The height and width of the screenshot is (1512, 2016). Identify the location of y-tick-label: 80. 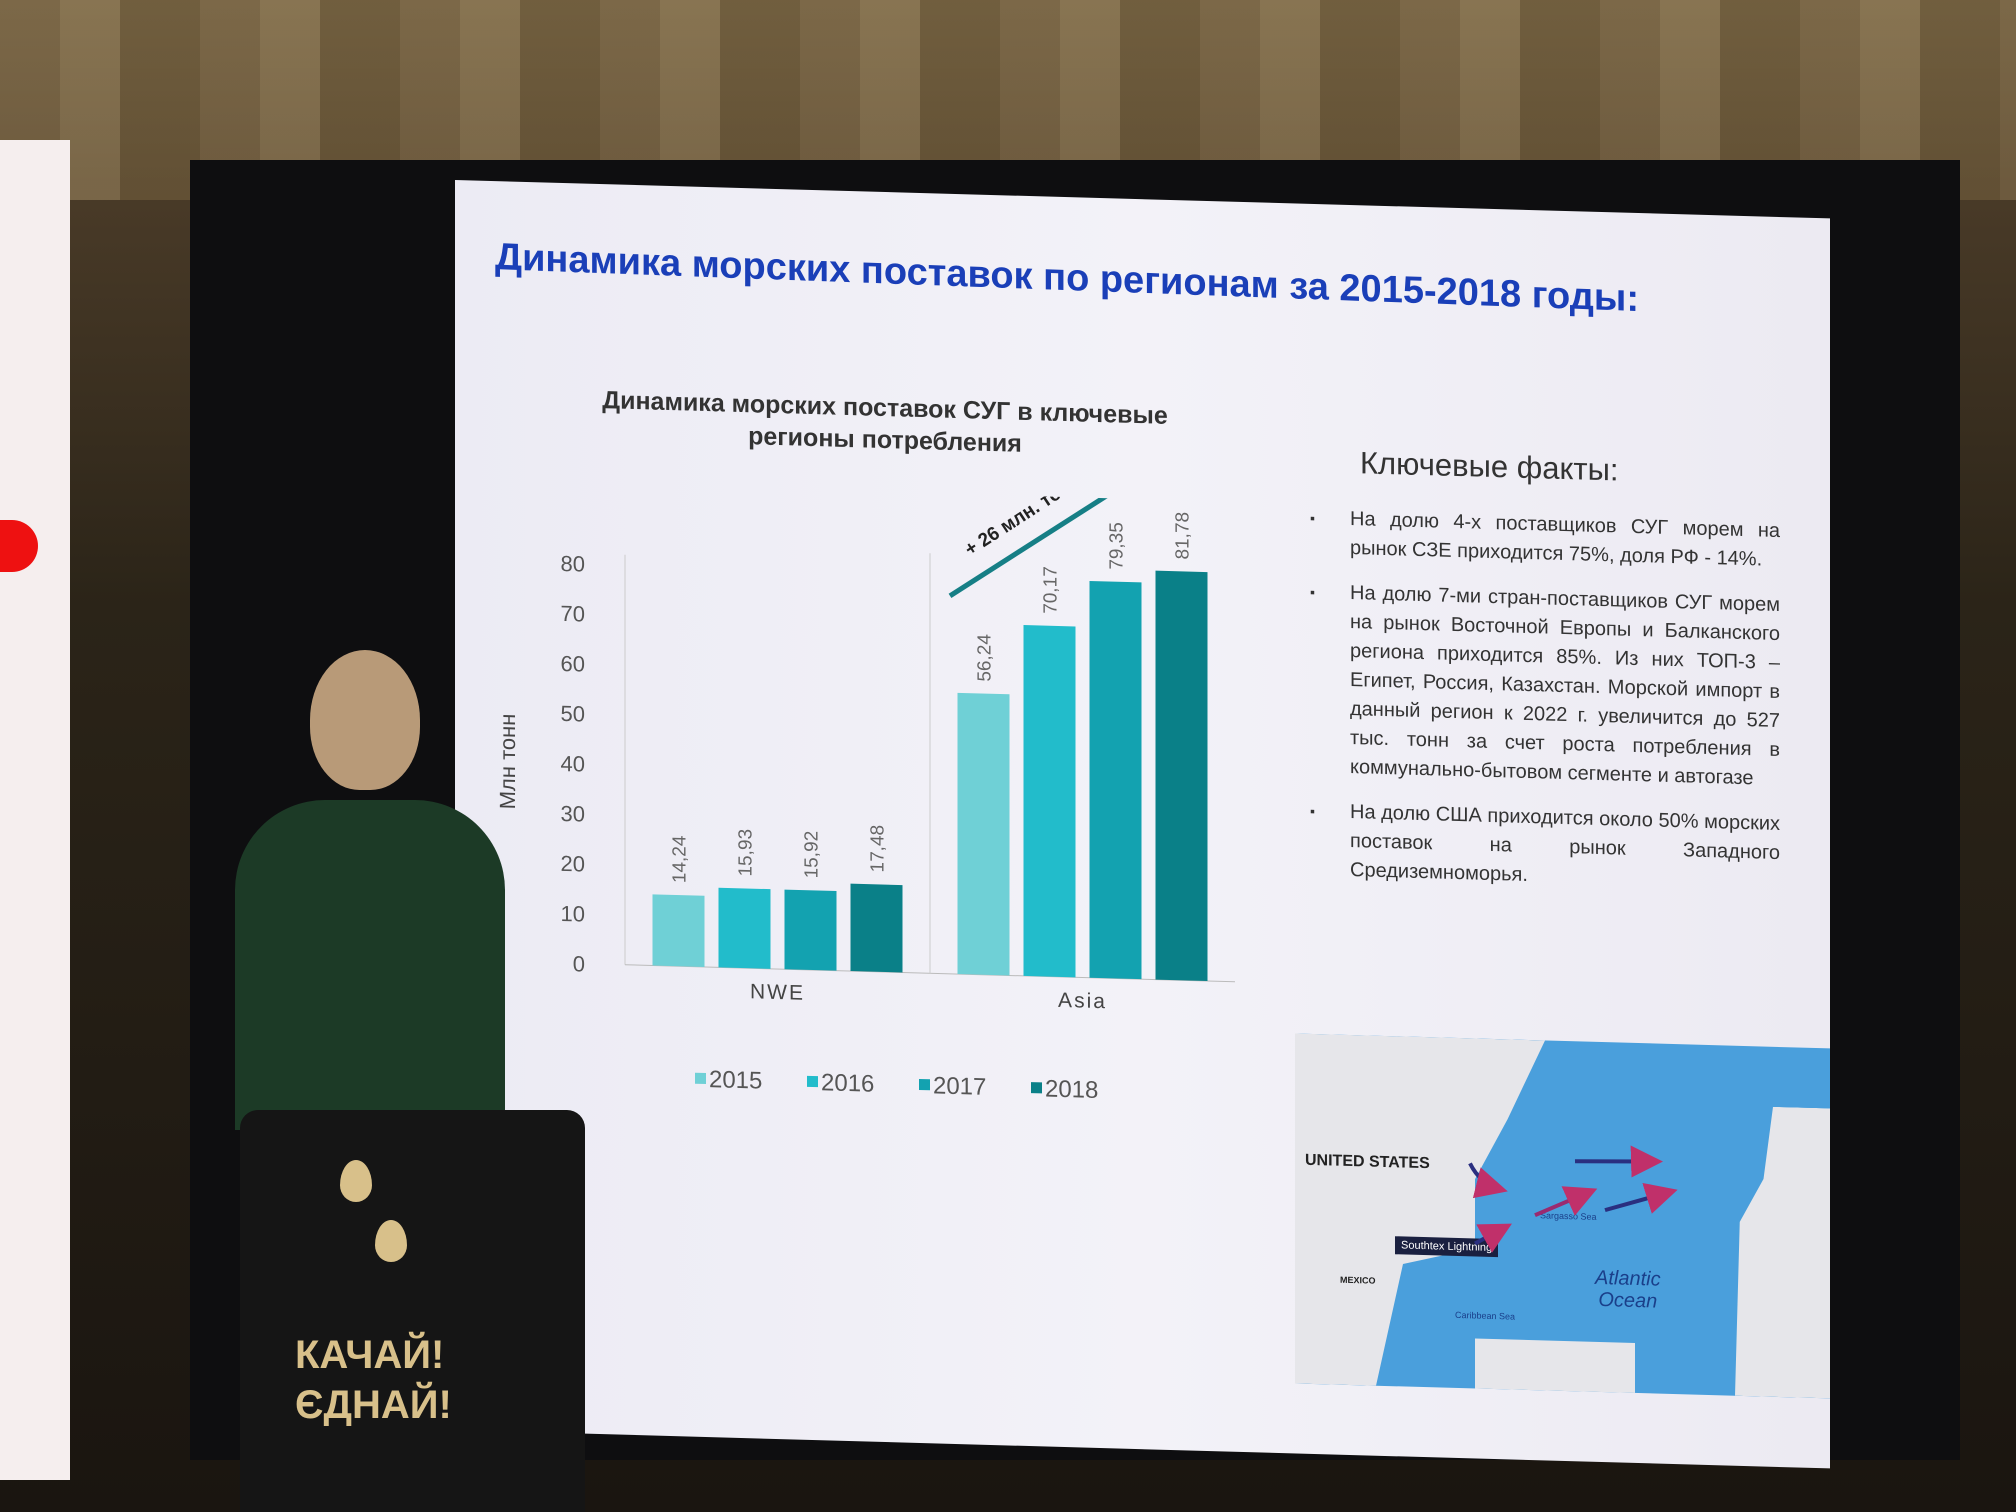
(573, 564).